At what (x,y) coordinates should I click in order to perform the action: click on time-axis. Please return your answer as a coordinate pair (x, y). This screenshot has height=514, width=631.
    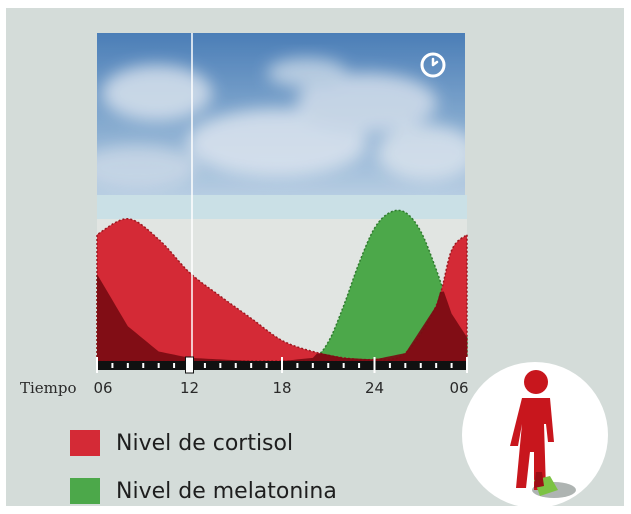
    Looking at the image, I should click on (282, 365).